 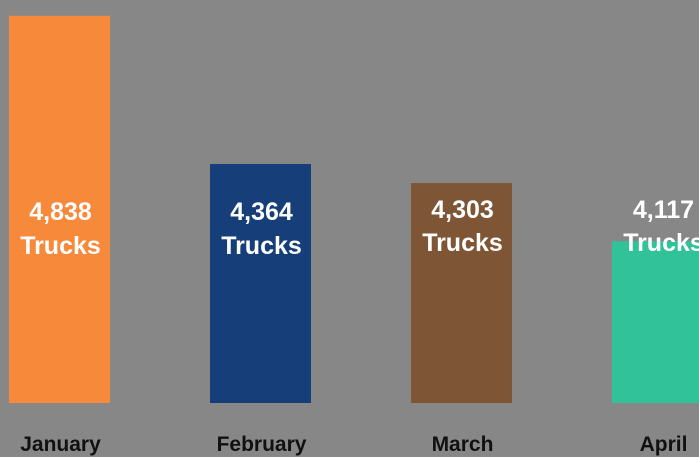 I want to click on data-label-unit-march: Trucks, so click(x=462, y=243).